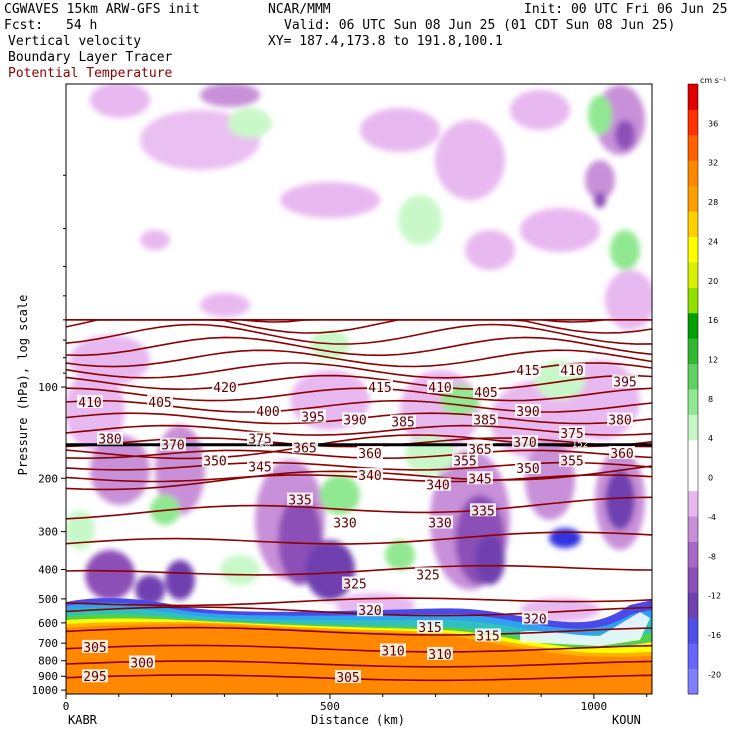  Describe the element at coordinates (89, 403) in the screenshot. I see `theta-label: 410` at that location.